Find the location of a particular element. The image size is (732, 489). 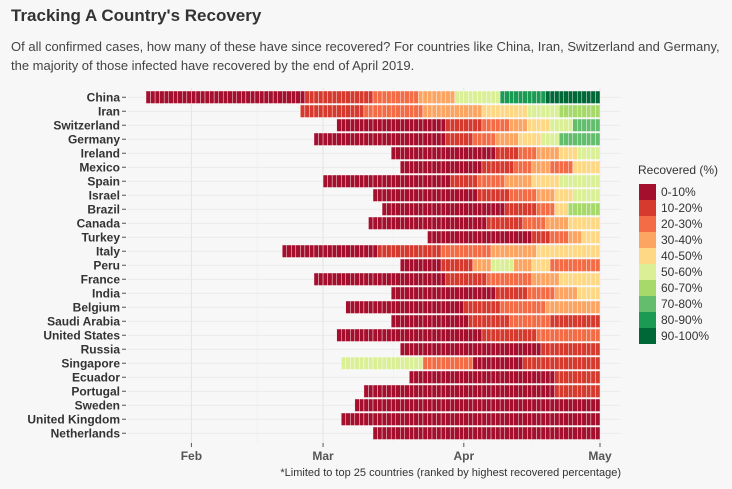

x-tick-label: Apr is located at coordinates (463, 456).